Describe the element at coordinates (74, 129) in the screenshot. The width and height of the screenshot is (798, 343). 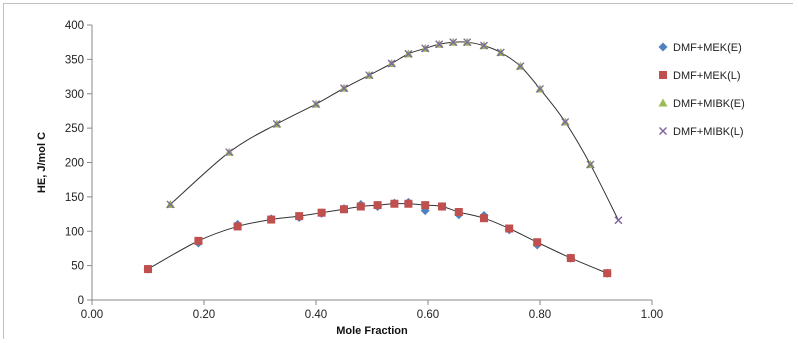
I see `y-tick-label: 250` at that location.